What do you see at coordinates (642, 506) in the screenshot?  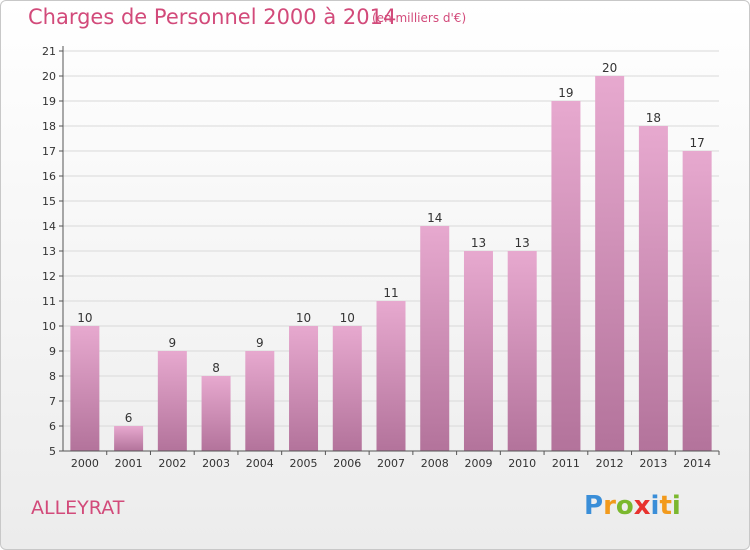 I see `logo-letter: x` at bounding box center [642, 506].